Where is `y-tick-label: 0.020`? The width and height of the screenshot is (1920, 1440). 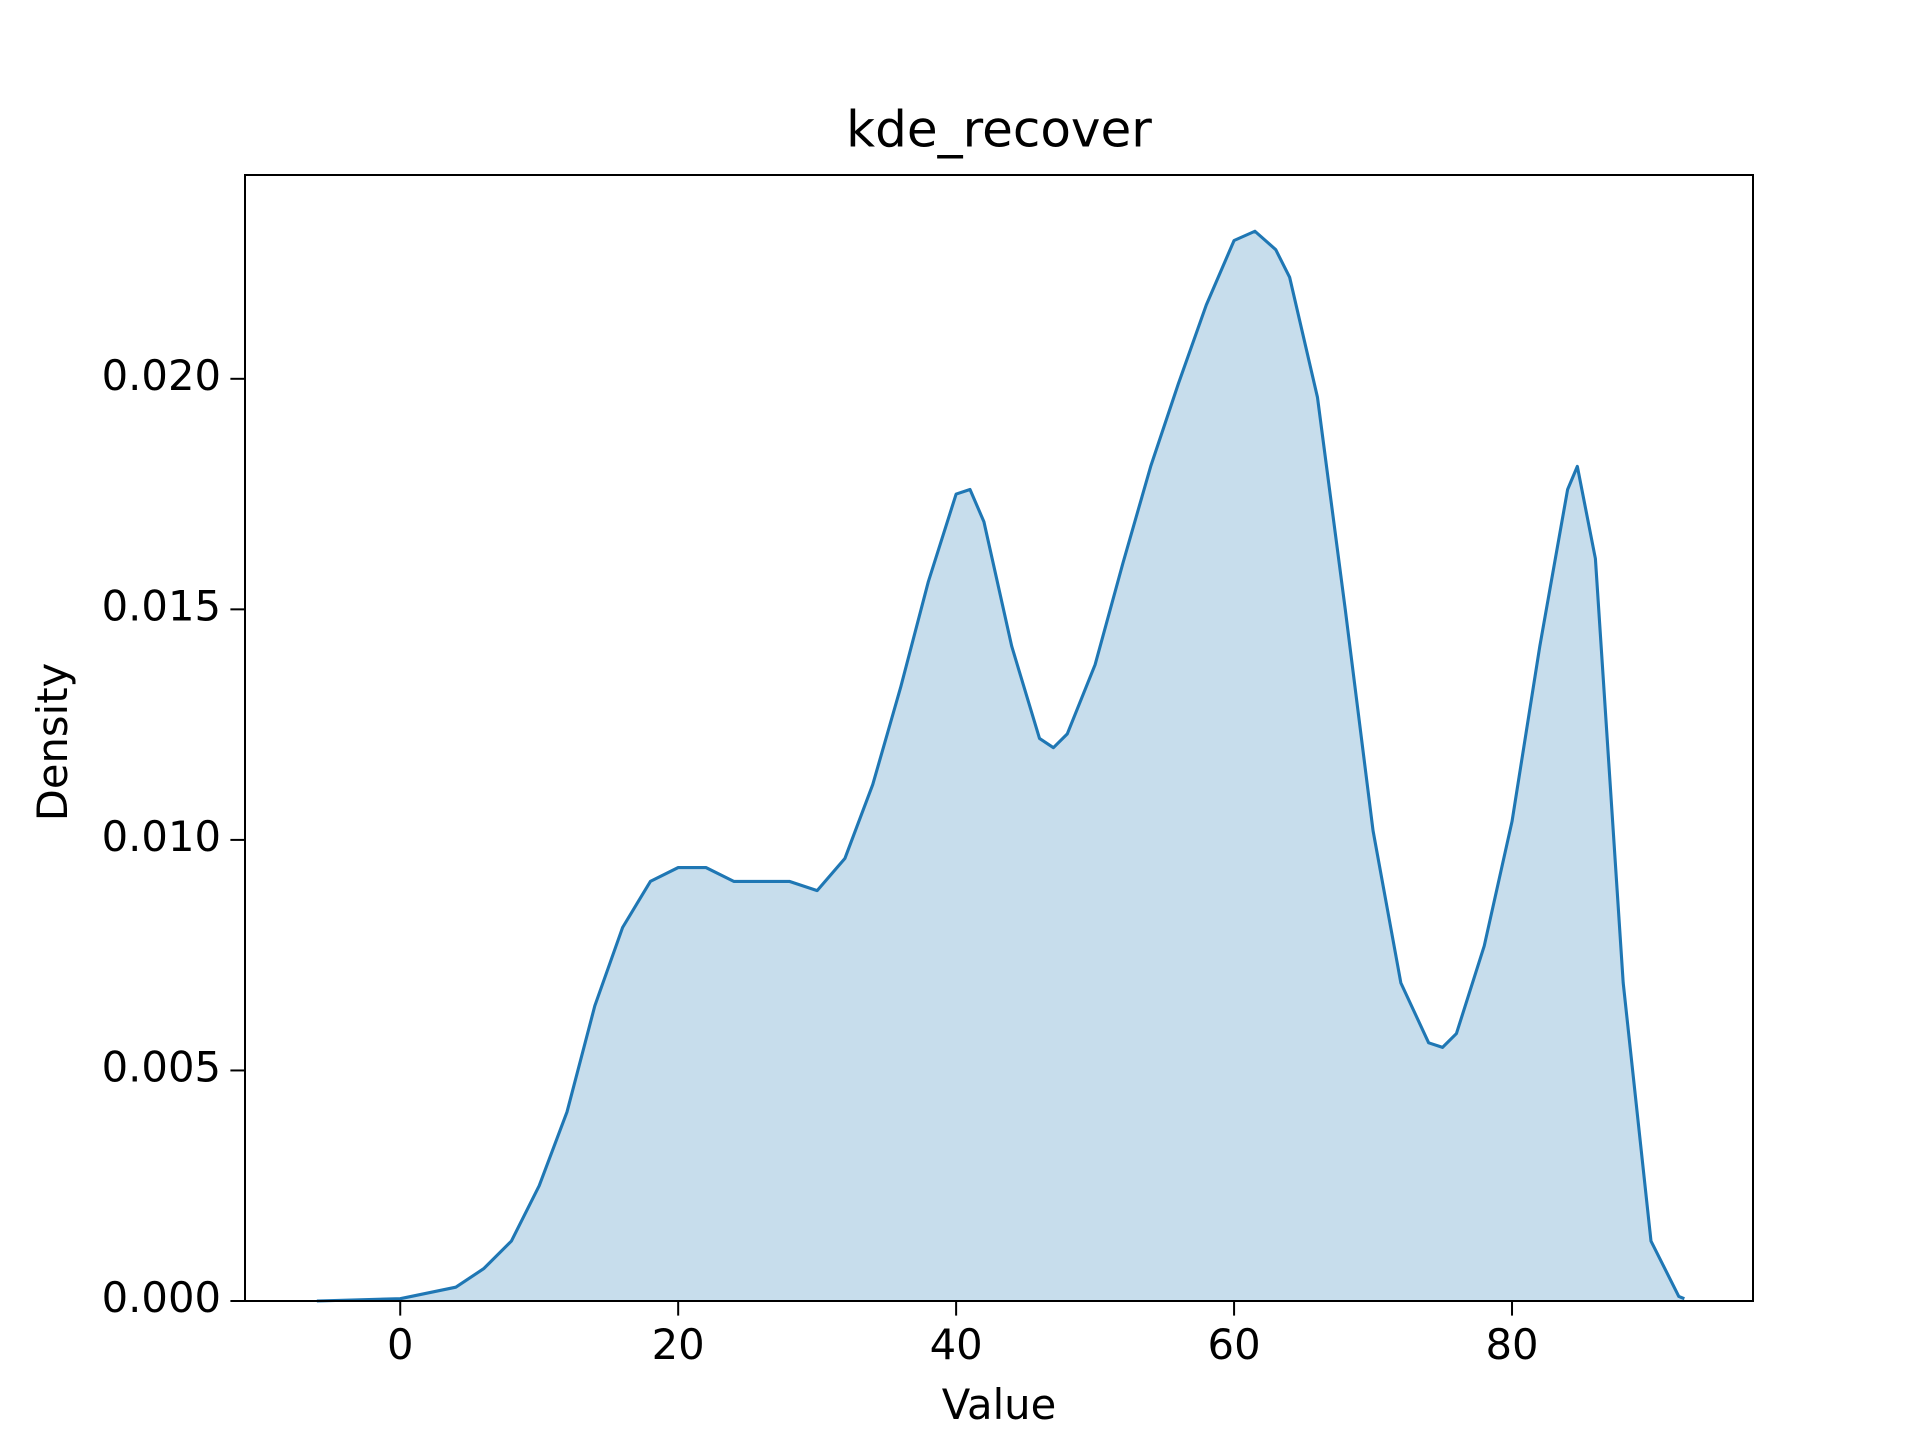 y-tick-label: 0.020 is located at coordinates (161, 375).